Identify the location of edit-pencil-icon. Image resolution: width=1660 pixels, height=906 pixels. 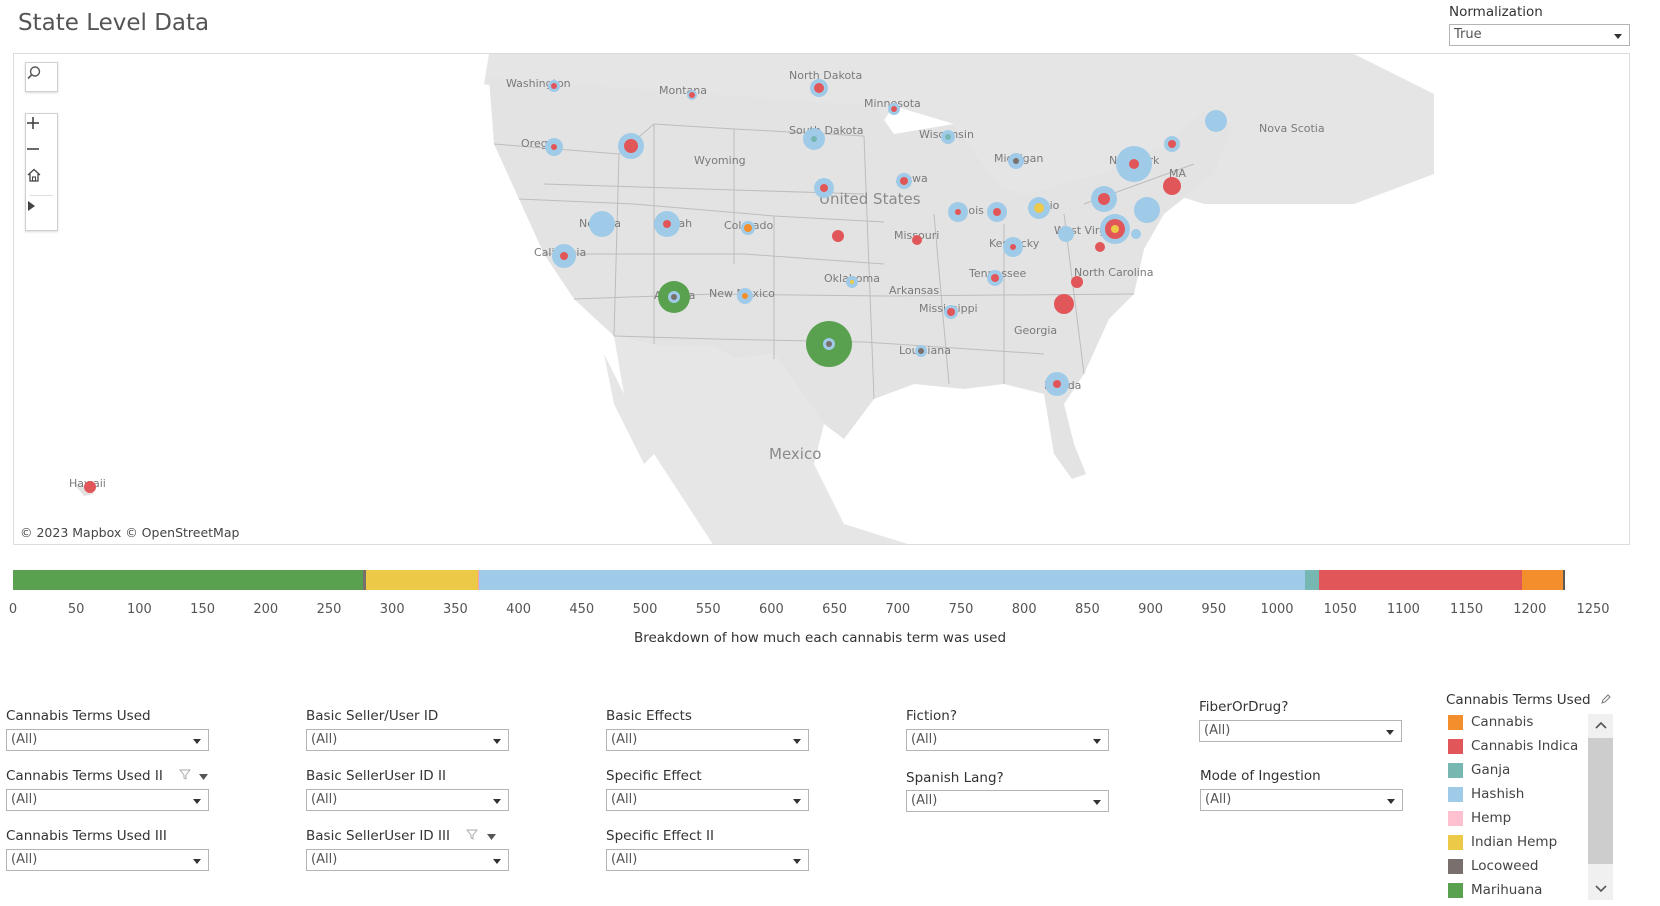
(1606, 700).